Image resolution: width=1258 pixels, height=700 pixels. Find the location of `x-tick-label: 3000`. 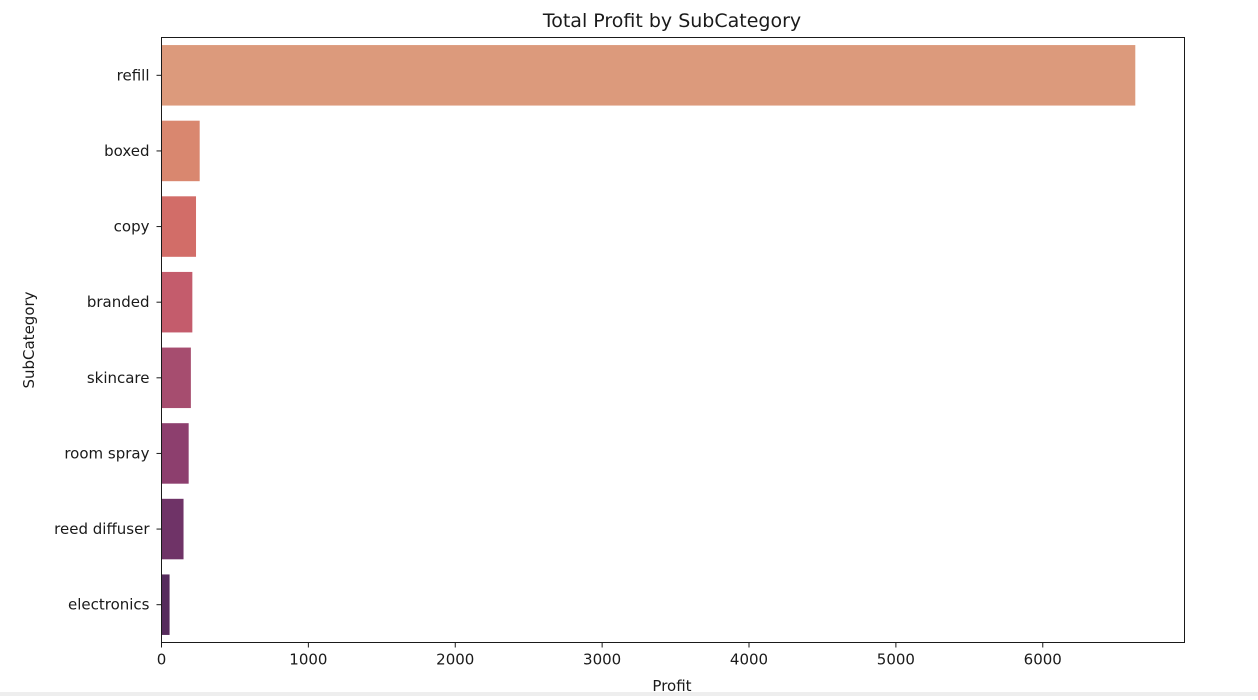

x-tick-label: 3000 is located at coordinates (602, 660).